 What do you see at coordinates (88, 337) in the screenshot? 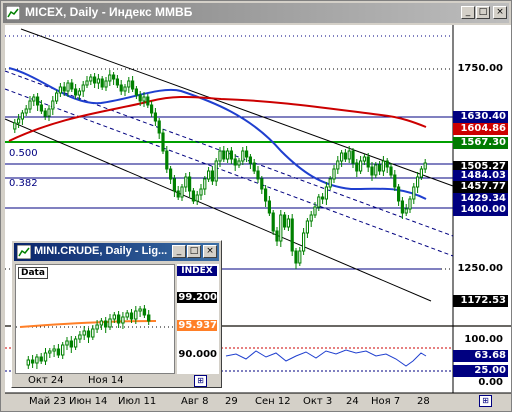
I see `mini-candlestick-series` at bounding box center [88, 337].